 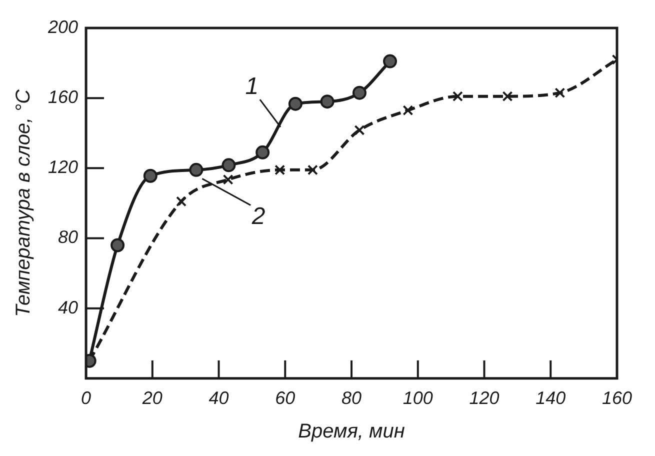 I want to click on y-axis-title: Температура в слое, °С, so click(x=23, y=203).